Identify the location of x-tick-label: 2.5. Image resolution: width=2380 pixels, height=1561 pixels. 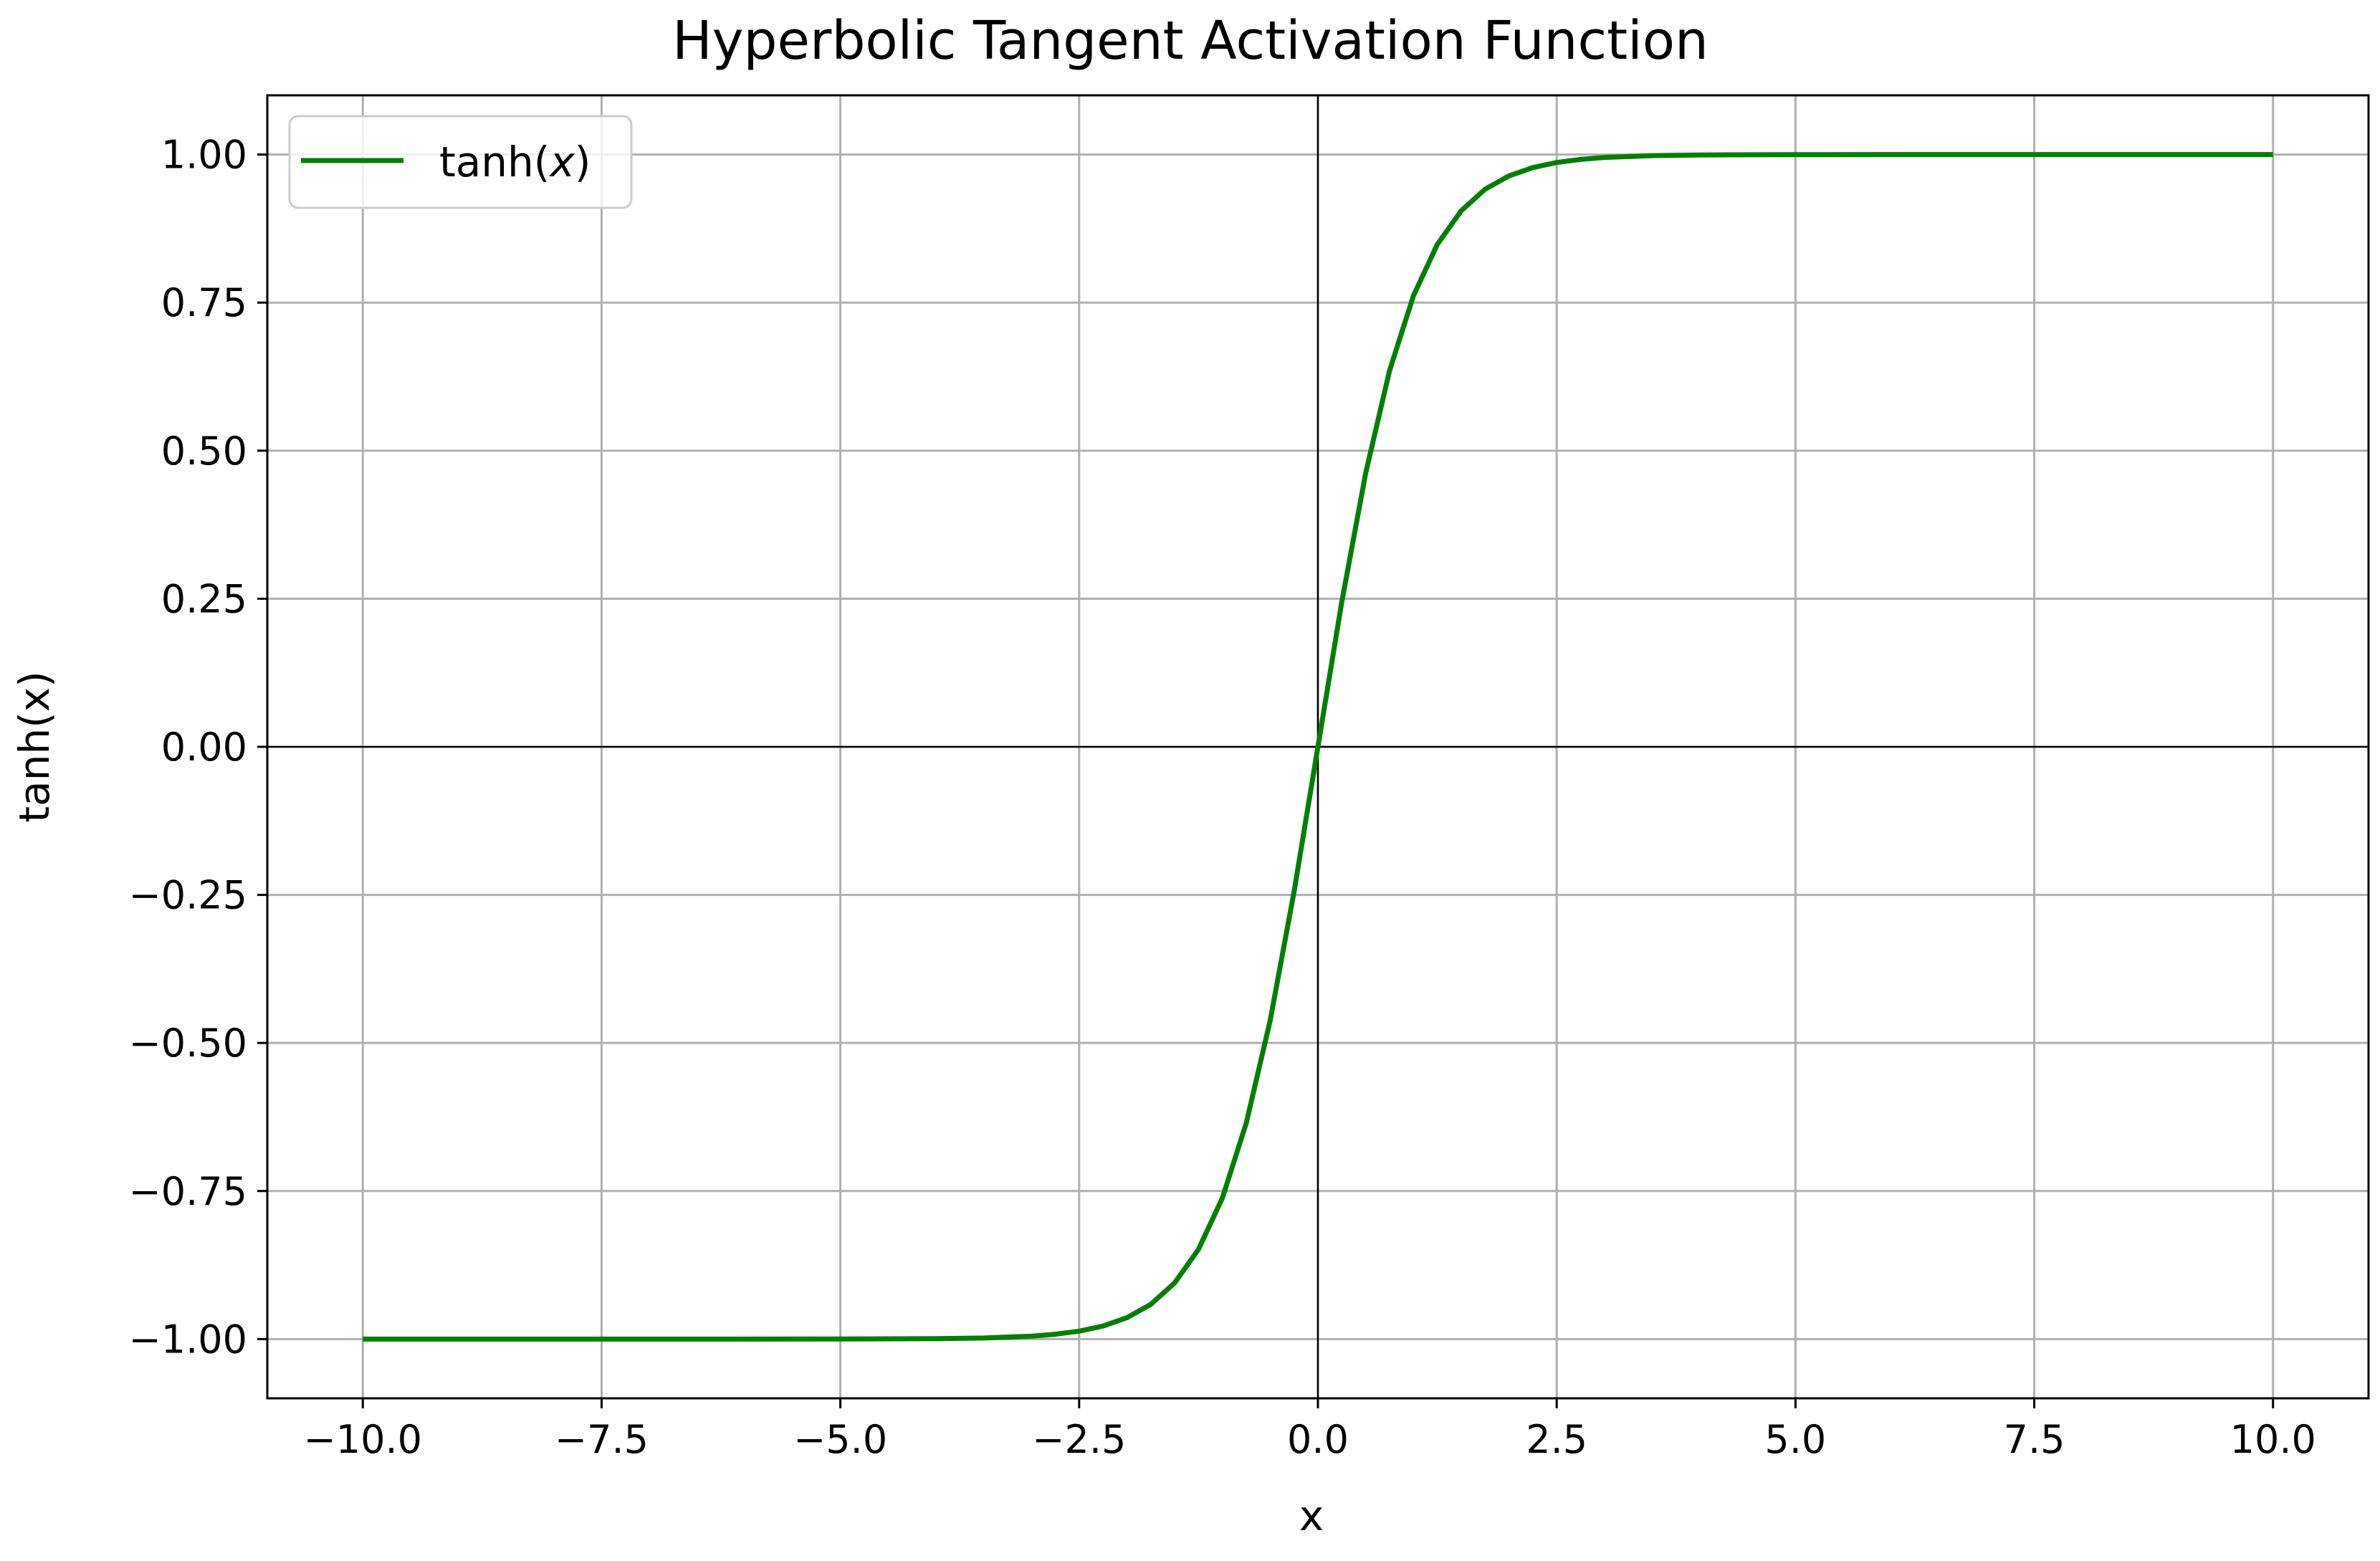
(1556, 1440).